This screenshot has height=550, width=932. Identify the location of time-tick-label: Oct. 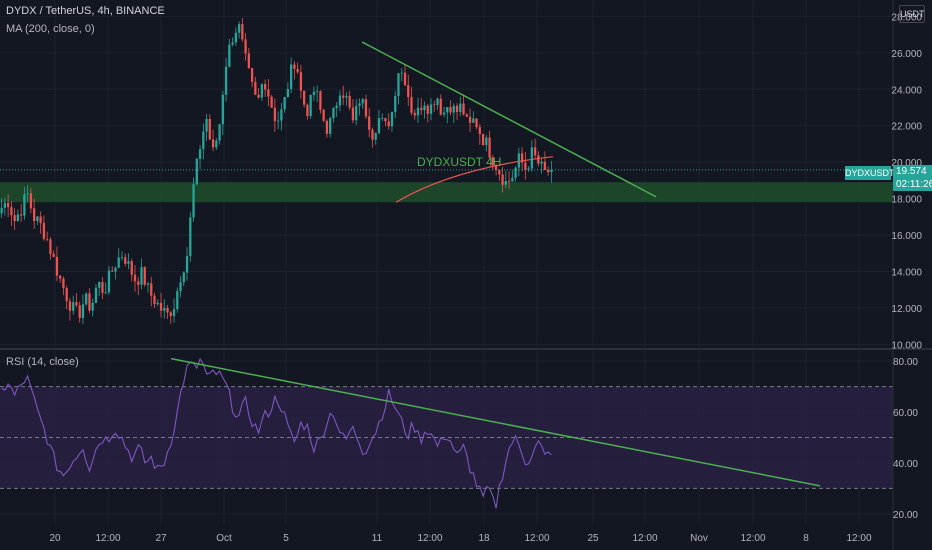
(224, 538).